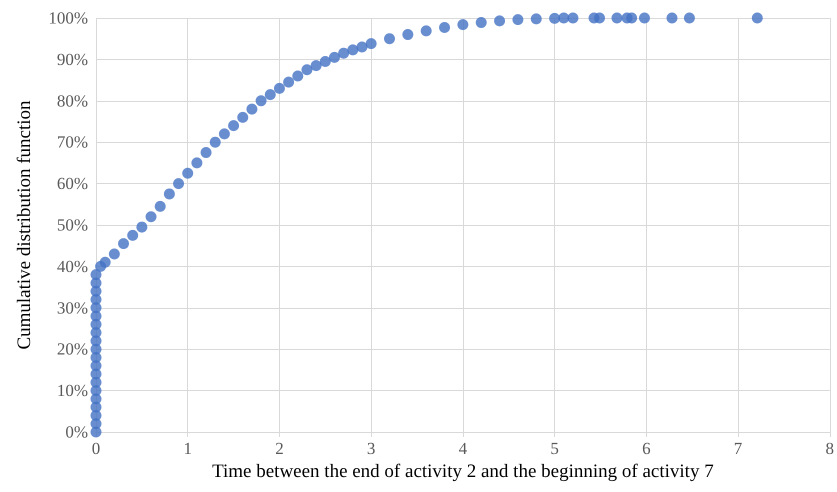 The height and width of the screenshot is (492, 837). Describe the element at coordinates (187, 448) in the screenshot. I see `x-tick-label: 1` at that location.